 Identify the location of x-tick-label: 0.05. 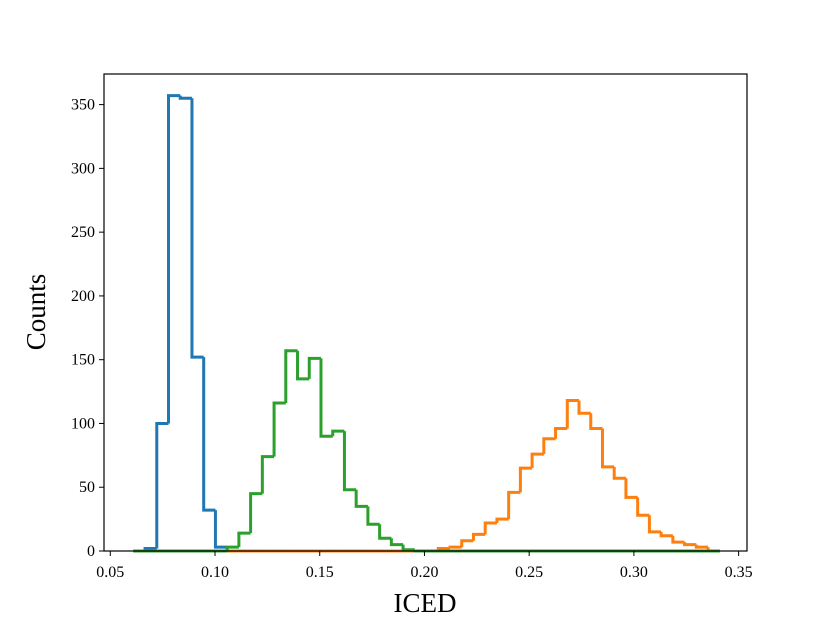
(110, 572).